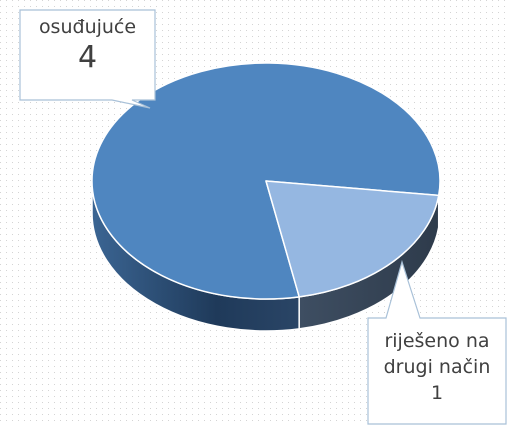 This screenshot has height=425, width=507. Describe the element at coordinates (87, 27) in the screenshot. I see `category-label: osuđujuće` at that location.